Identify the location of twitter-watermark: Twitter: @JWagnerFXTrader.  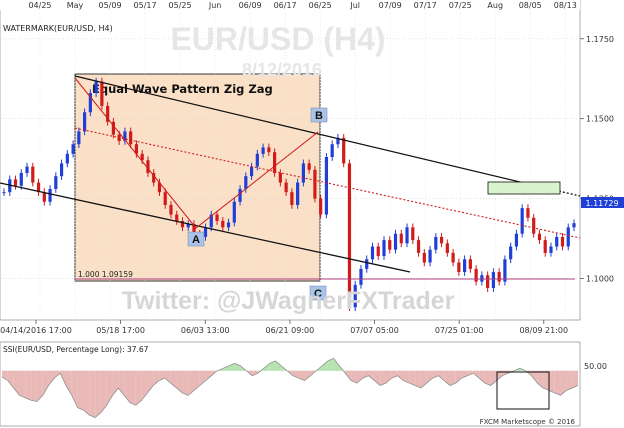
(288, 301).